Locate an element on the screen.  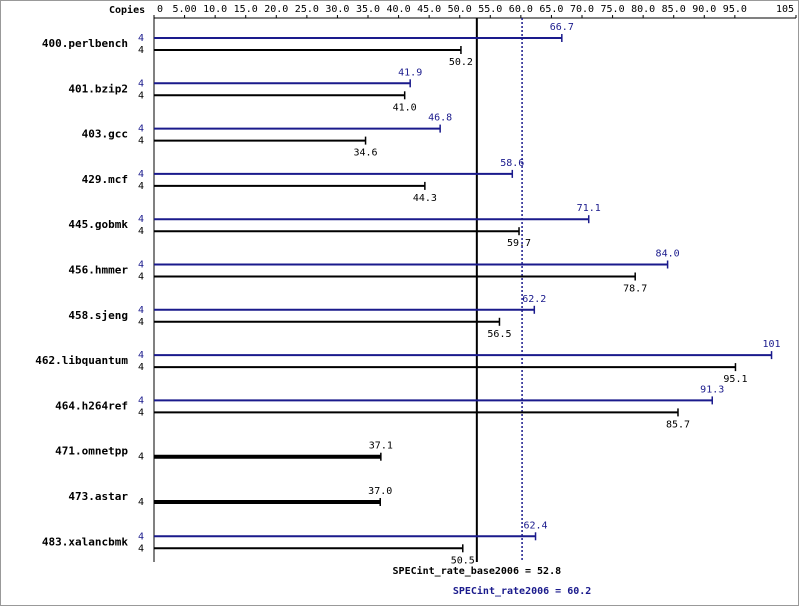
copies-header: Copies is located at coordinates (127, 10).